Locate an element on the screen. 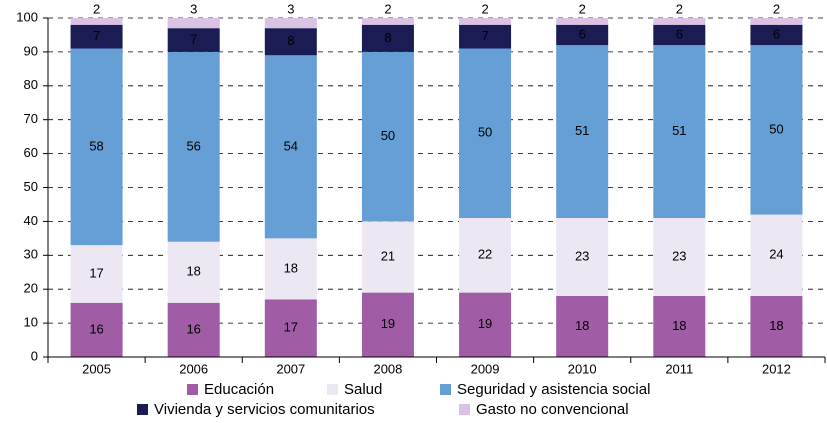 This screenshot has width=827, height=423. x-tick-label: 2005 is located at coordinates (96, 368).